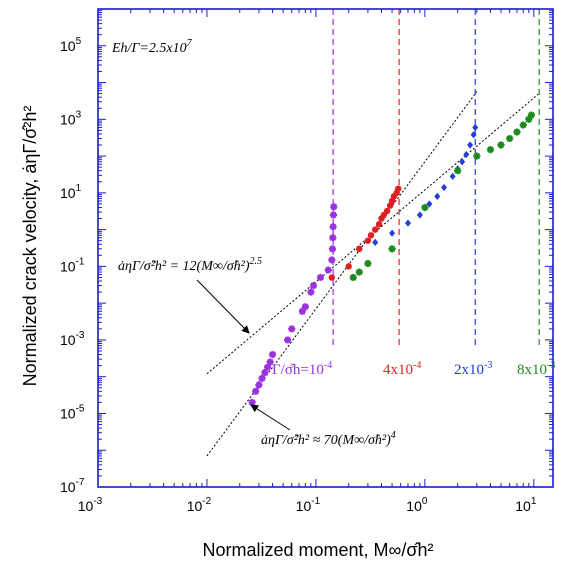  What do you see at coordinates (71, 118) in the screenshot?
I see `y-tick-label-5: 10³` at bounding box center [71, 118].